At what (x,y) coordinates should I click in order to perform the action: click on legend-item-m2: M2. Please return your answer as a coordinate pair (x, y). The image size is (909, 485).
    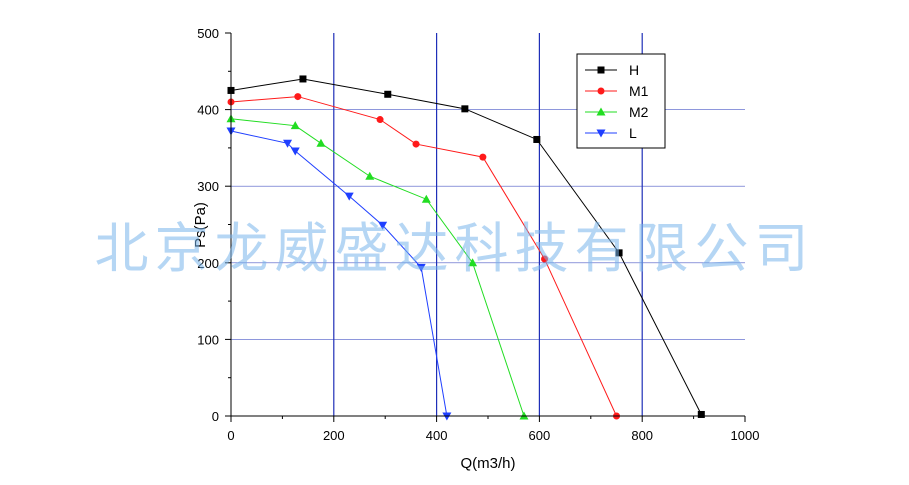
    Looking at the image, I should click on (617, 112).